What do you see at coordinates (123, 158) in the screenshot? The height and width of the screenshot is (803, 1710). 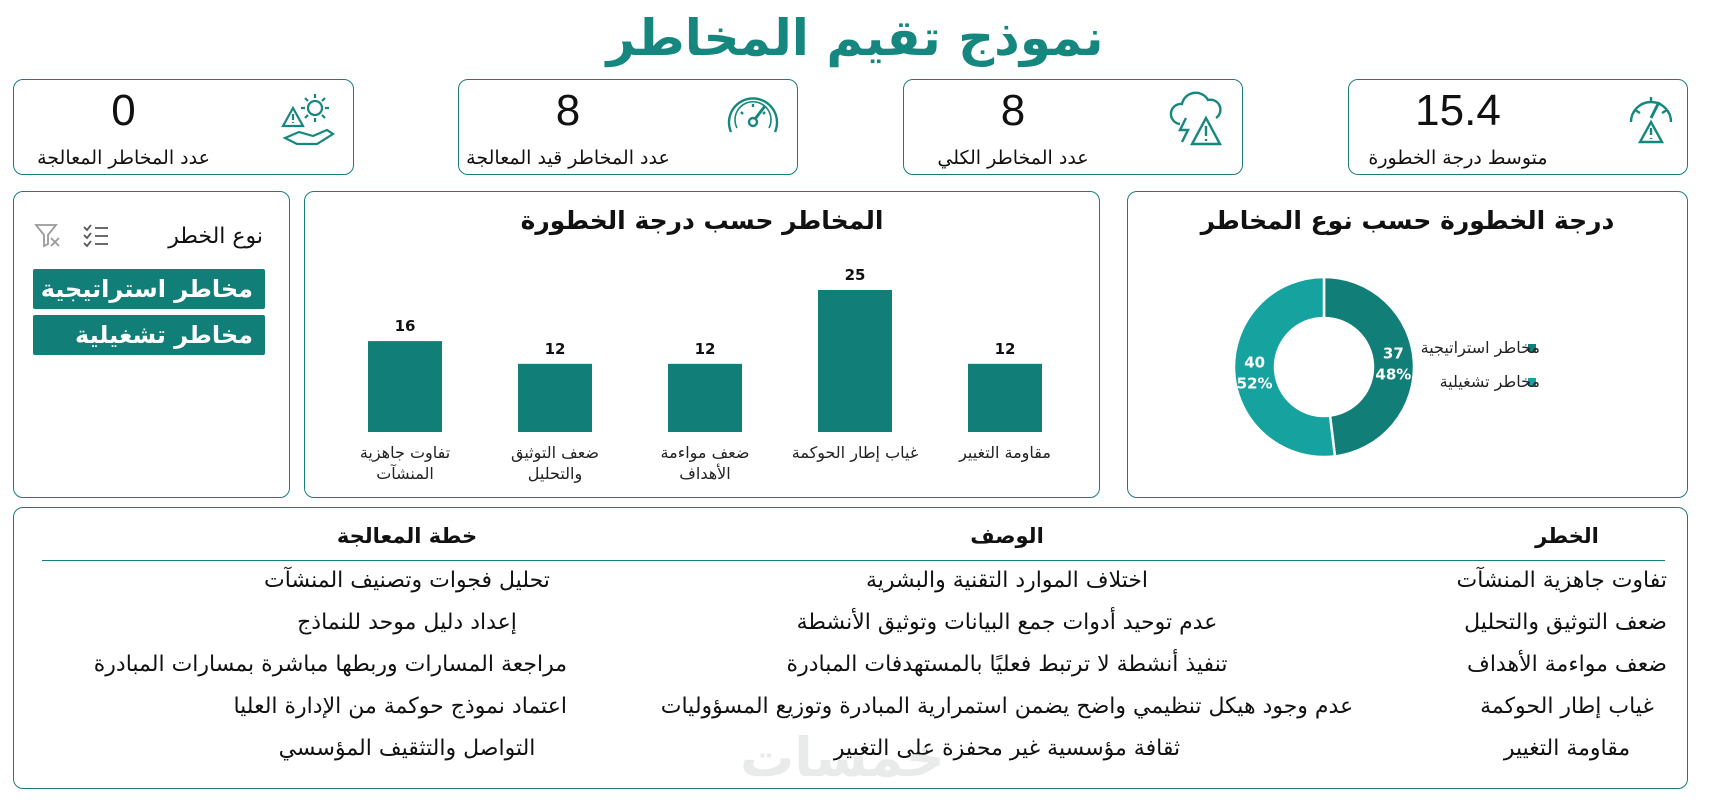 I see `kpi-label: عدد المخاطر المعالجة` at bounding box center [123, 158].